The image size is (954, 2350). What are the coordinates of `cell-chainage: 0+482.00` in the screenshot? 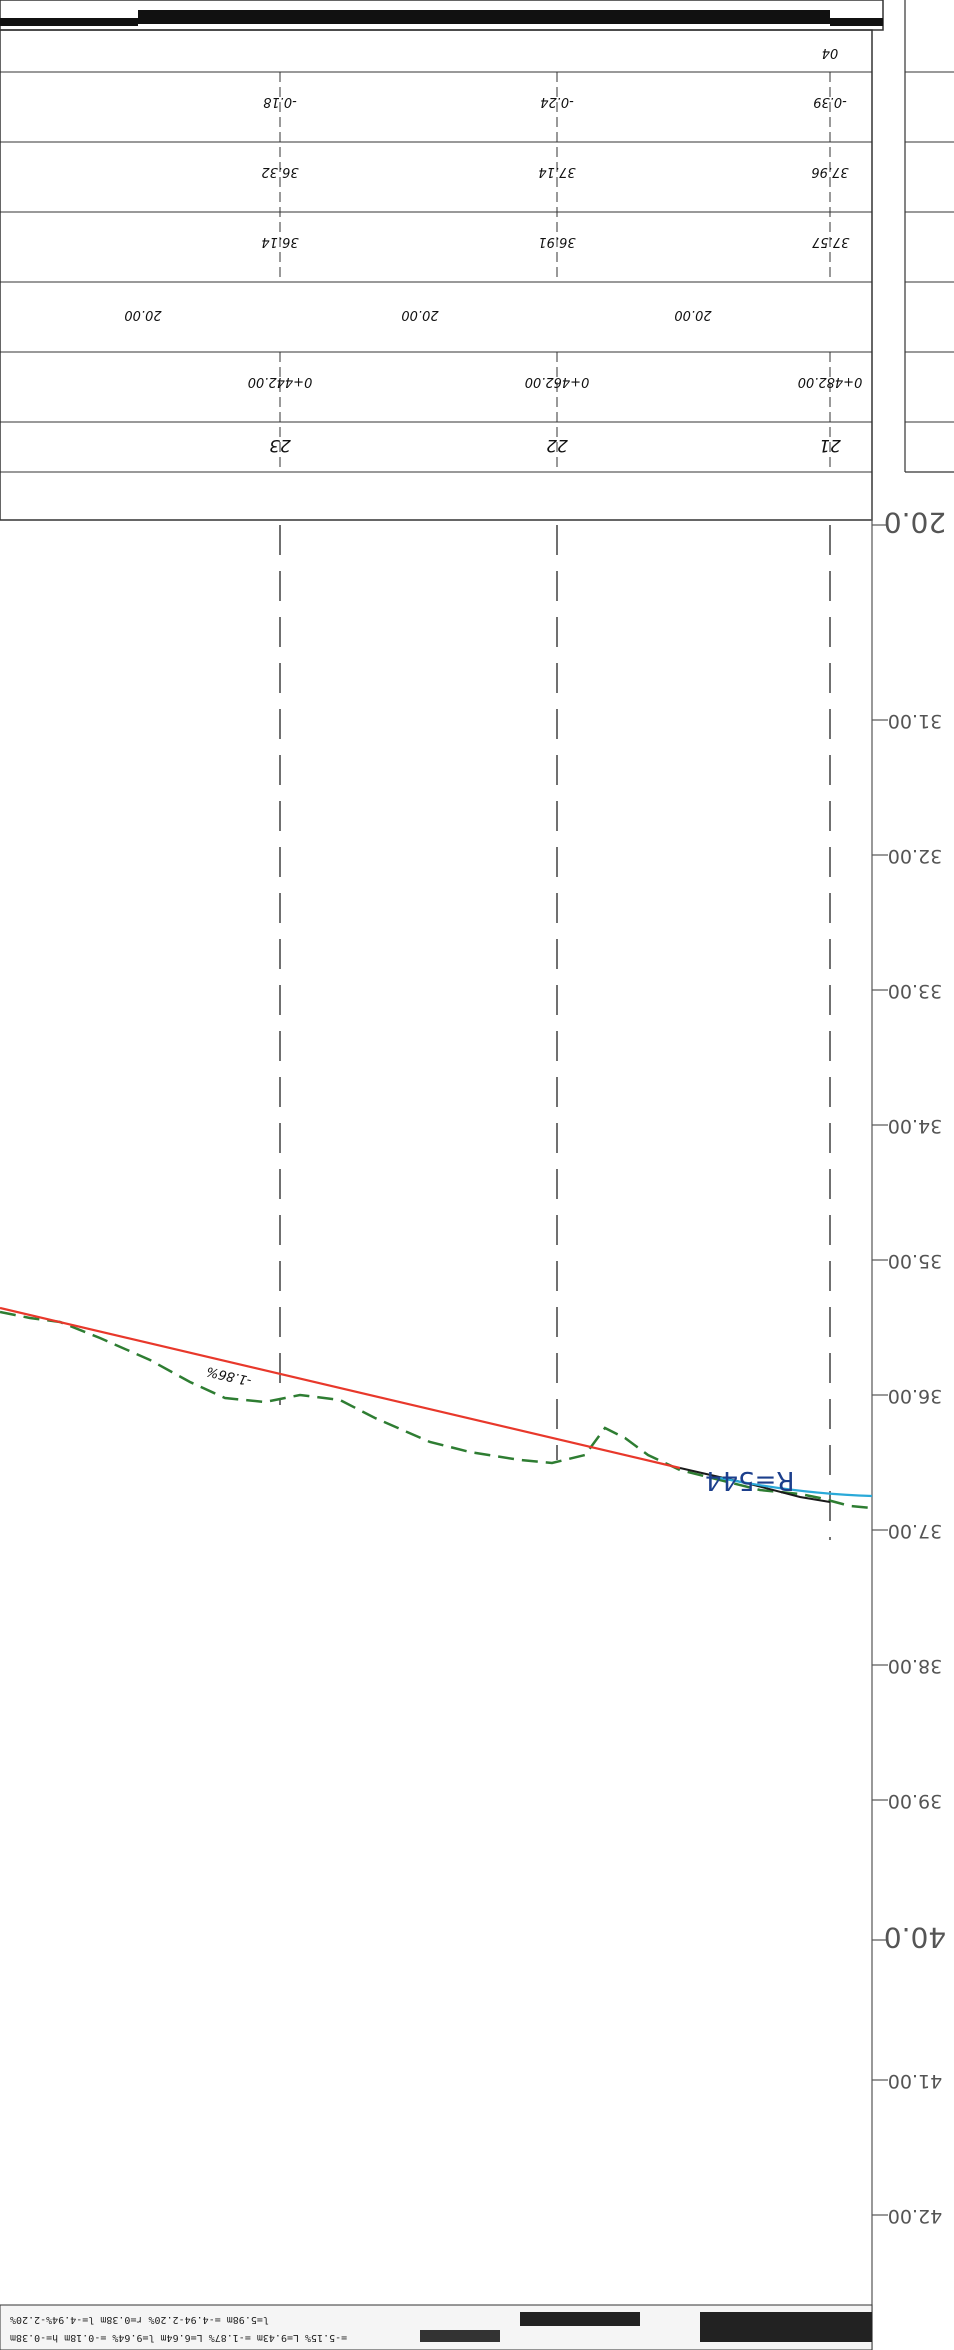 It's located at (830, 381).